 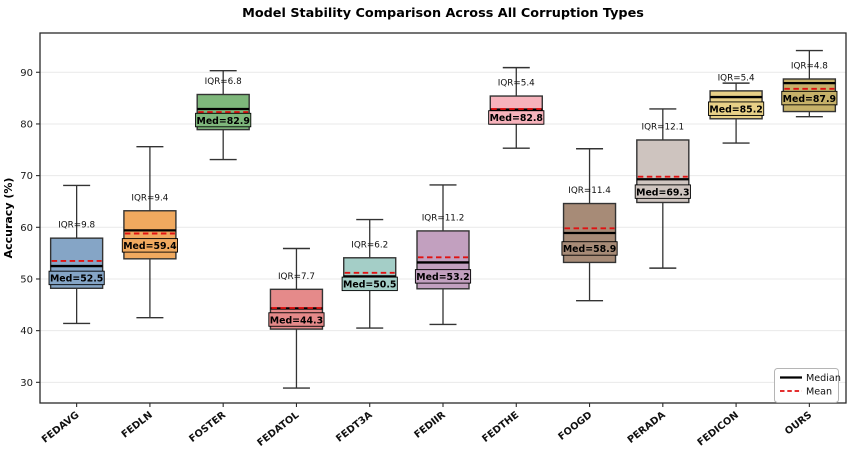 I want to click on xtick-label-fediir: FEDIIR, so click(x=430, y=424).